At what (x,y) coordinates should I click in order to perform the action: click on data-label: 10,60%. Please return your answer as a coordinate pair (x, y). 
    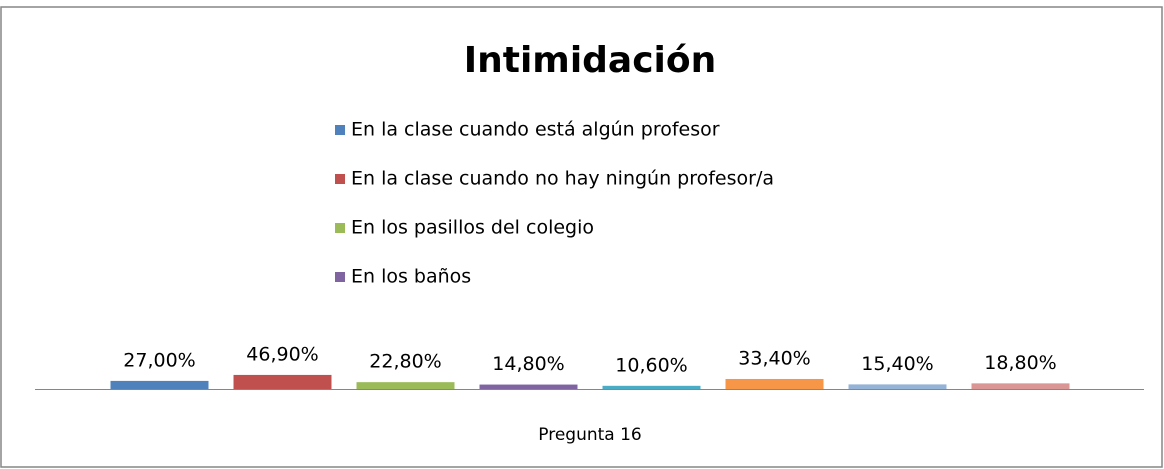
    Looking at the image, I should click on (651, 365).